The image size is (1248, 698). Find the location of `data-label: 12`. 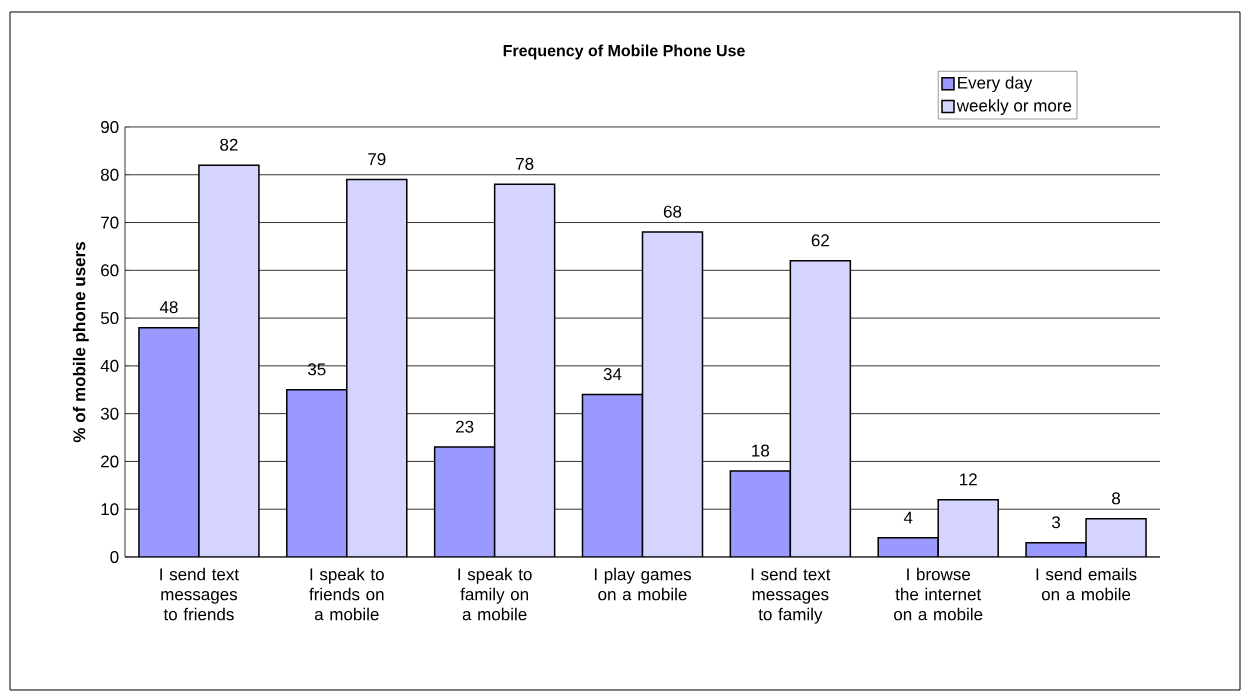

data-label: 12 is located at coordinates (968, 479).